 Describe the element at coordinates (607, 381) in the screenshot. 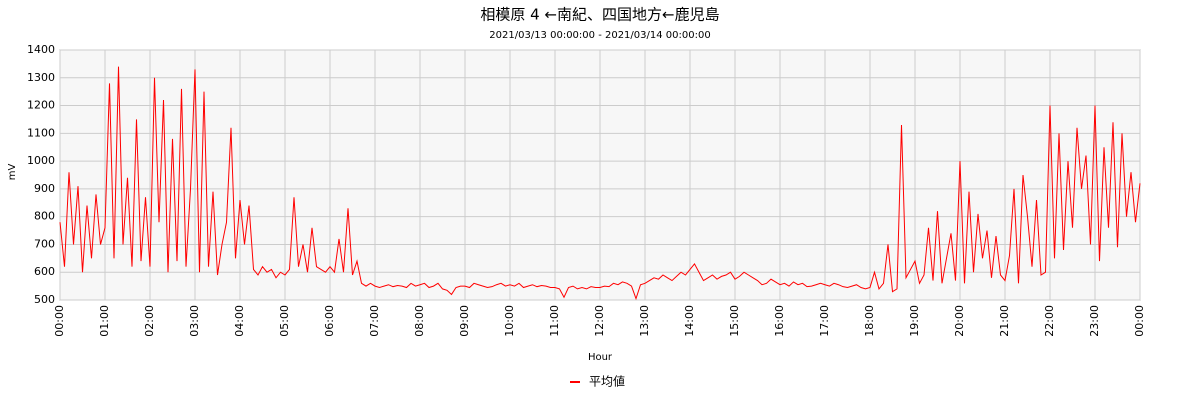

I see `legend-label: 平均値` at that location.